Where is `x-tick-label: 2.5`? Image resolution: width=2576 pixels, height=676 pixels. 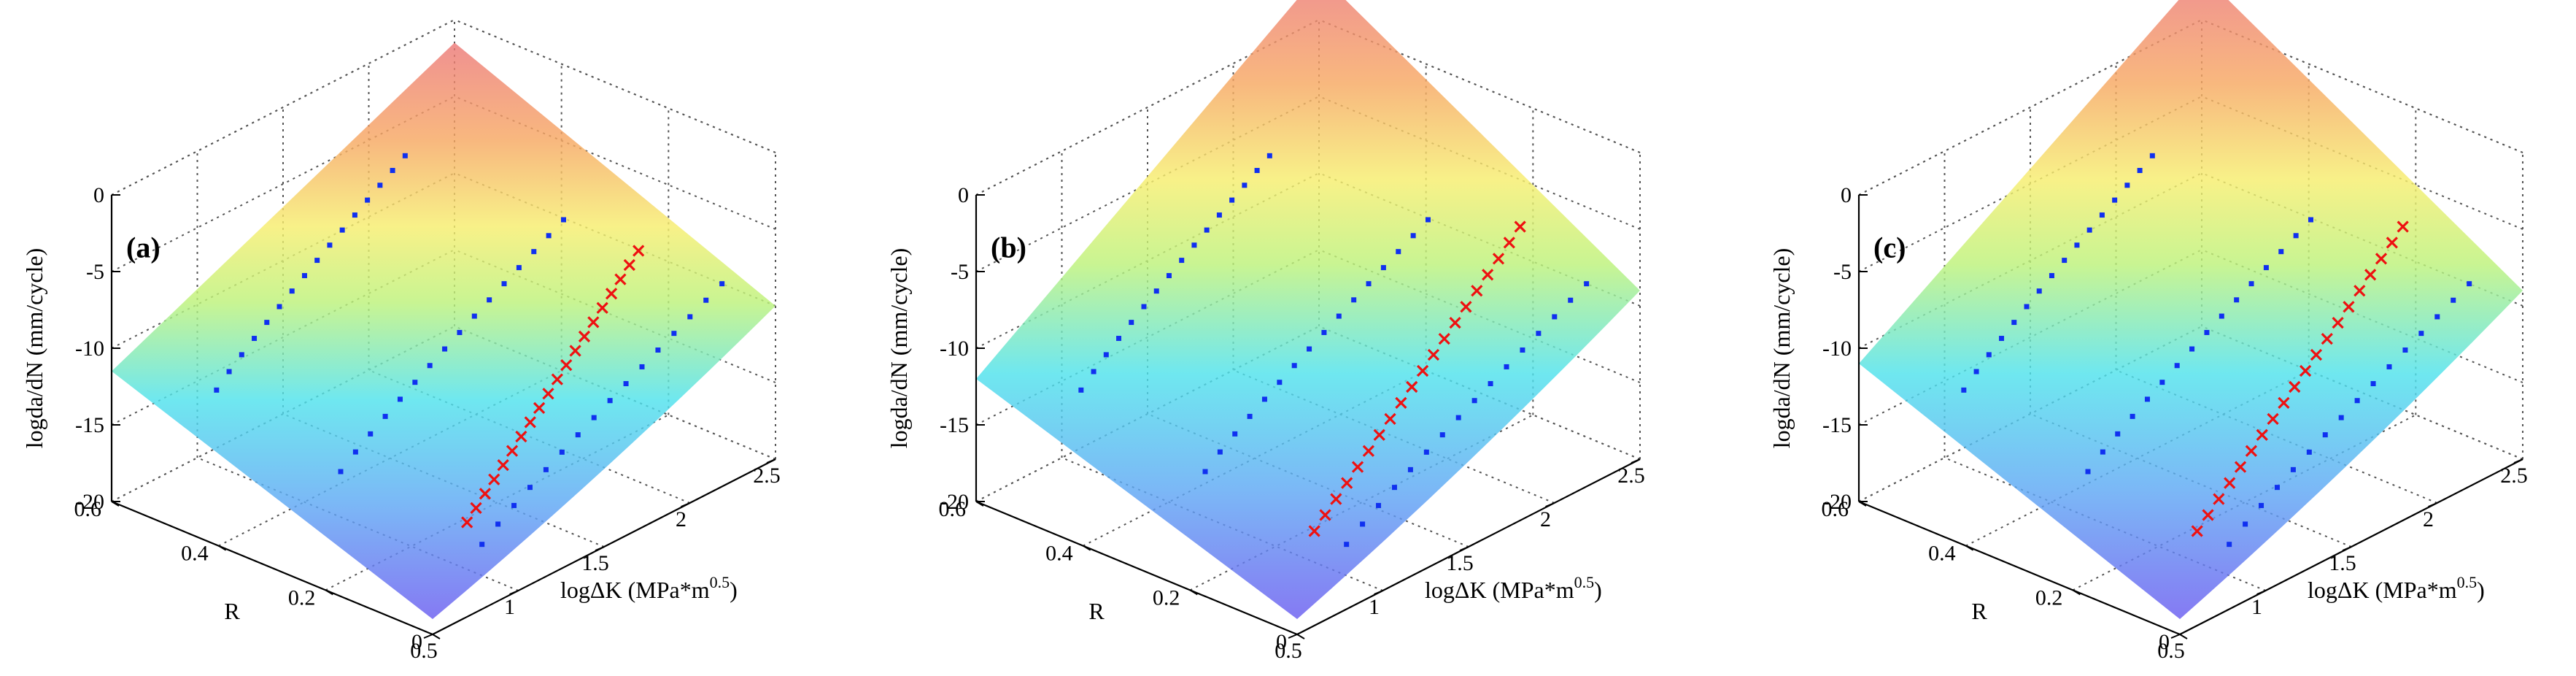
x-tick-label: 2.5 is located at coordinates (767, 476).